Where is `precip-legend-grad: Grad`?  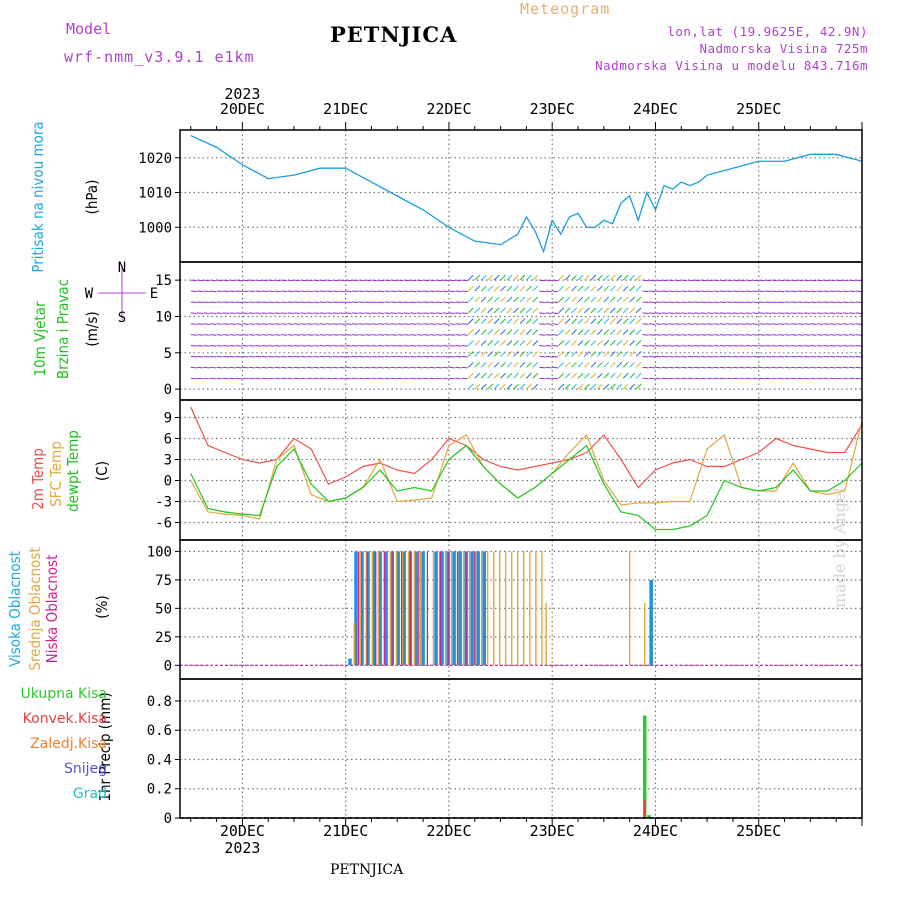 precip-legend-grad: Grad is located at coordinates (89, 794).